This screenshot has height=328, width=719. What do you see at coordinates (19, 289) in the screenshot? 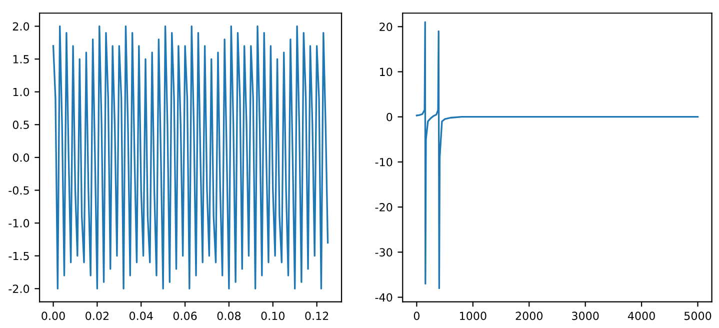
I see `y-tick-label: -2.0` at bounding box center [19, 289].